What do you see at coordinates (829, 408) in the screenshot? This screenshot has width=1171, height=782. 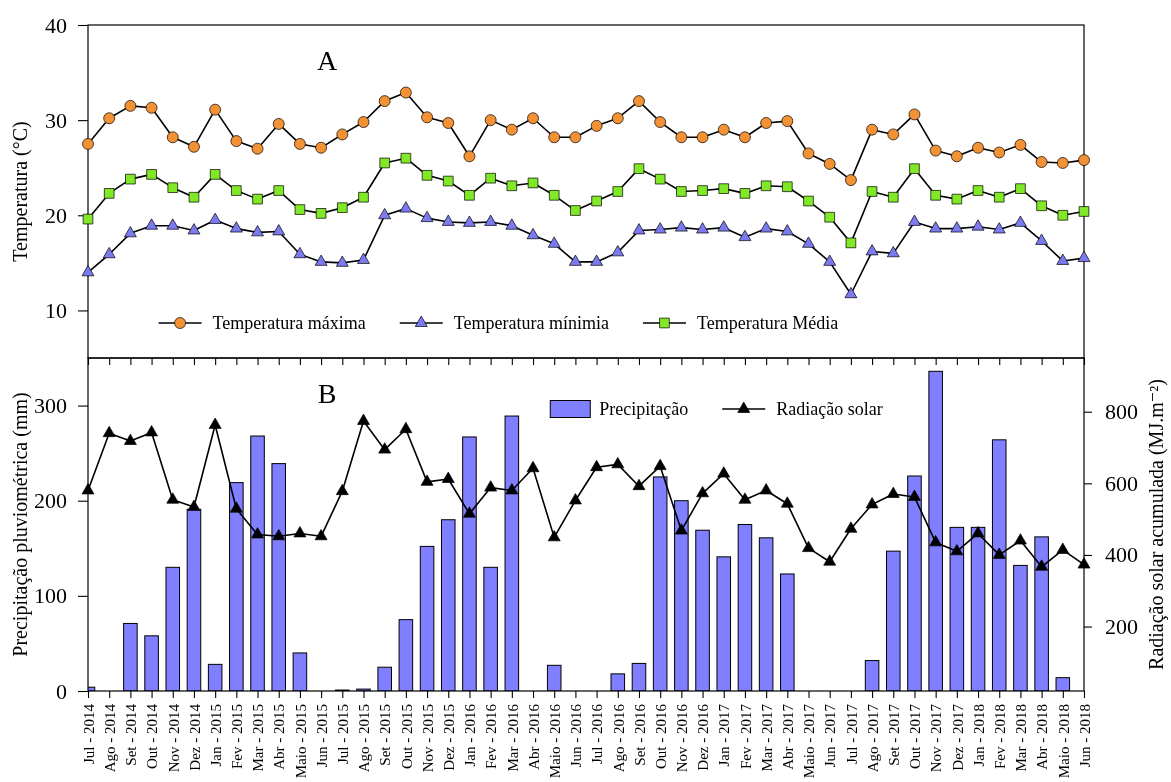 I see `legend-label: Radiação solar` at bounding box center [829, 408].